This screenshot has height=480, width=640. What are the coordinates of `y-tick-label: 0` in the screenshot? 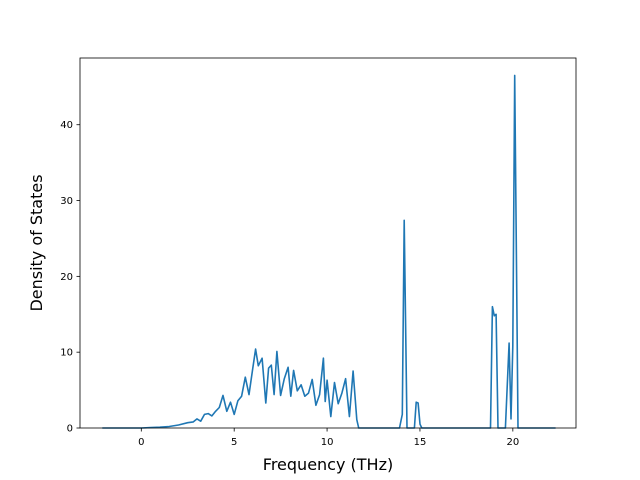 It's located at (70, 429).